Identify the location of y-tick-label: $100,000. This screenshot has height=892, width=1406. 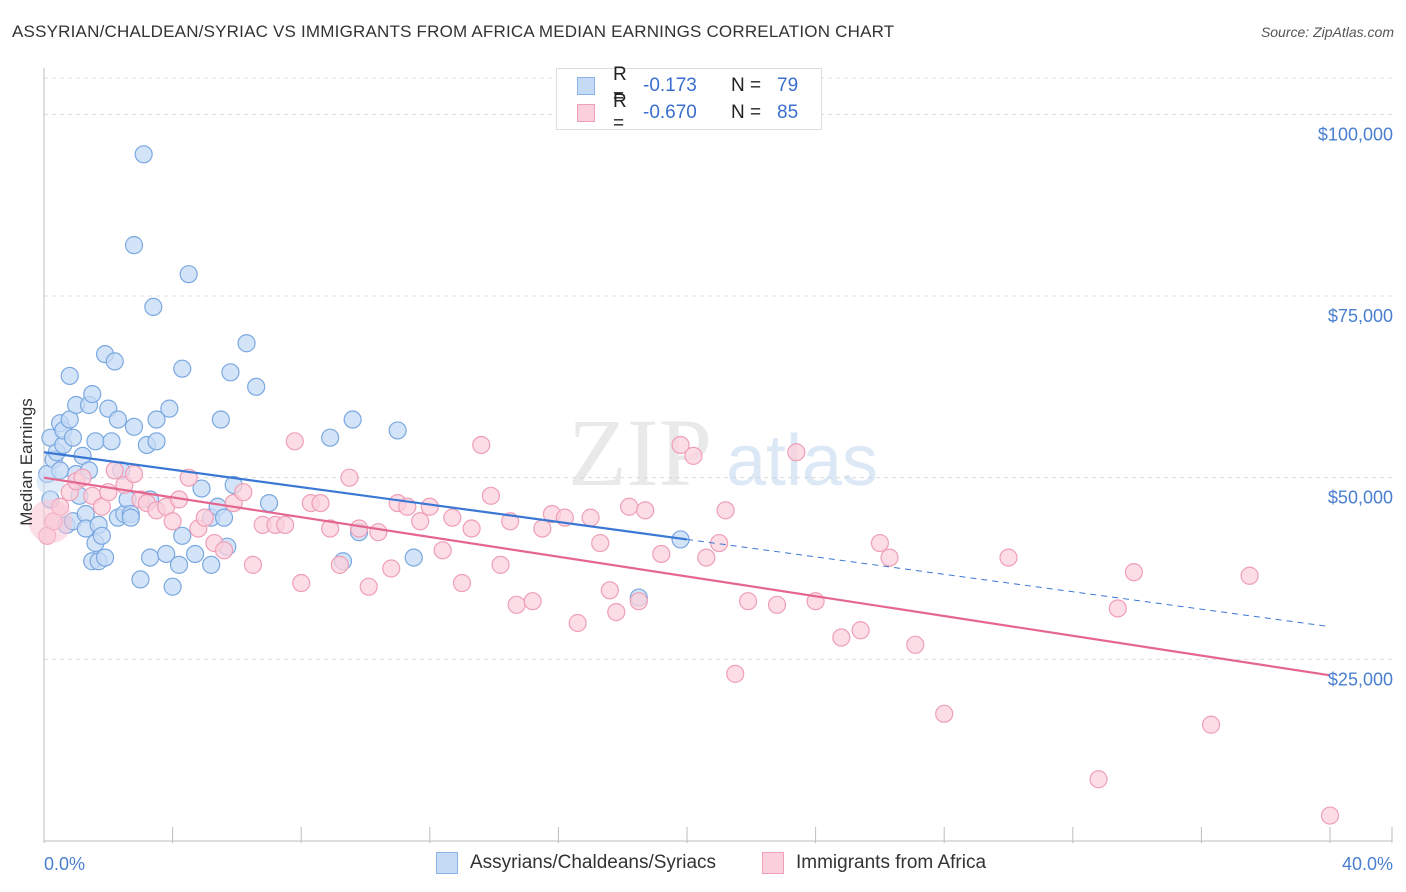
(1355, 134).